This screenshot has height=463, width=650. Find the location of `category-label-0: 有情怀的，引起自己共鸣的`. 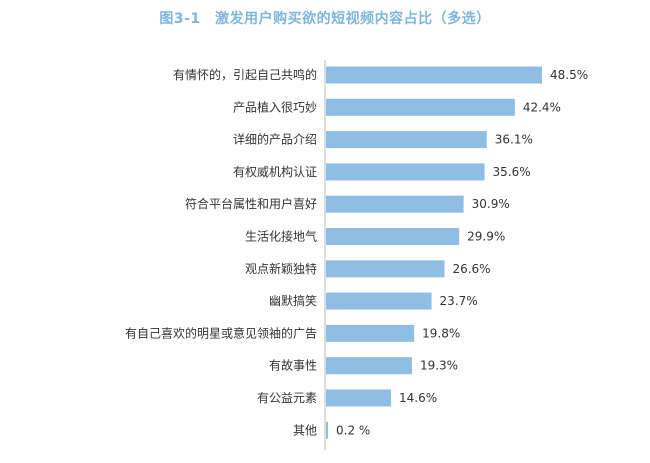

category-label-0: 有情怀的，引起自己共鸣的 is located at coordinates (245, 74).